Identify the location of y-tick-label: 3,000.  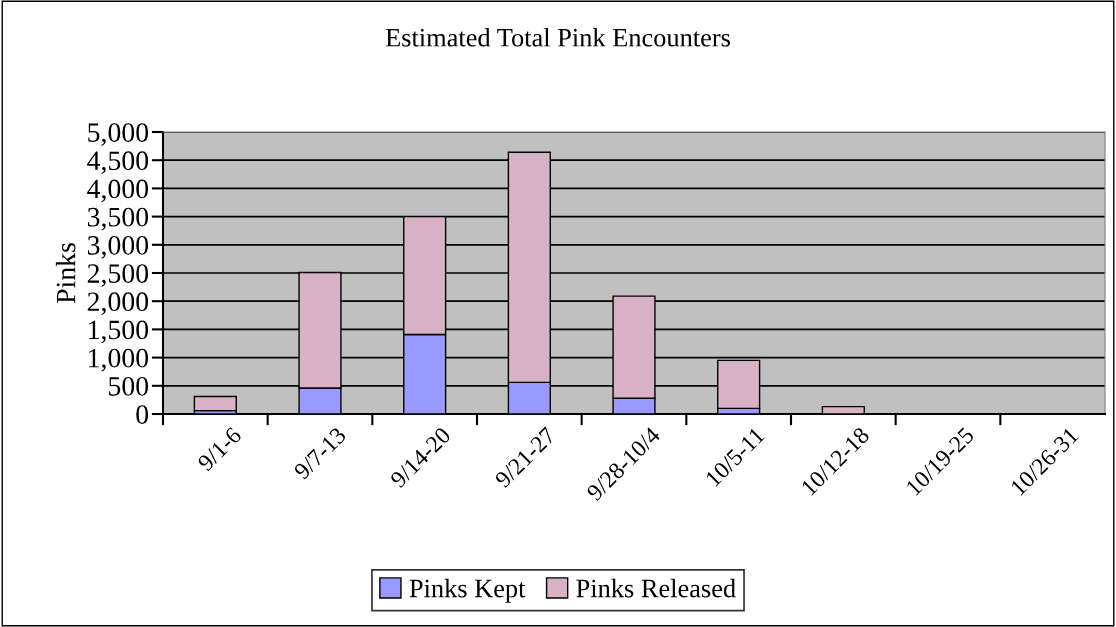
(118, 247).